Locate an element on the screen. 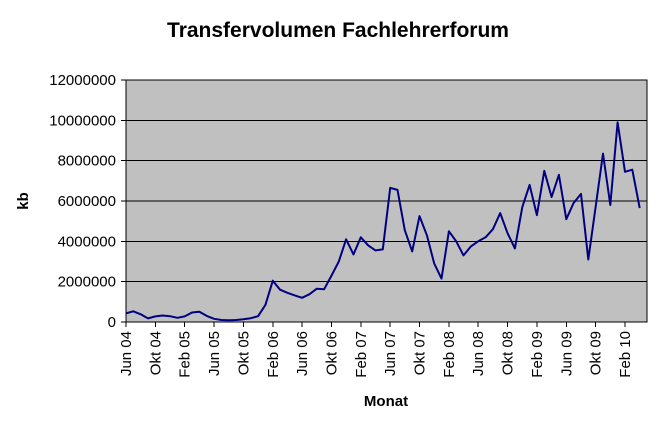  x-tick-label: Feb 08 is located at coordinates (449, 354).